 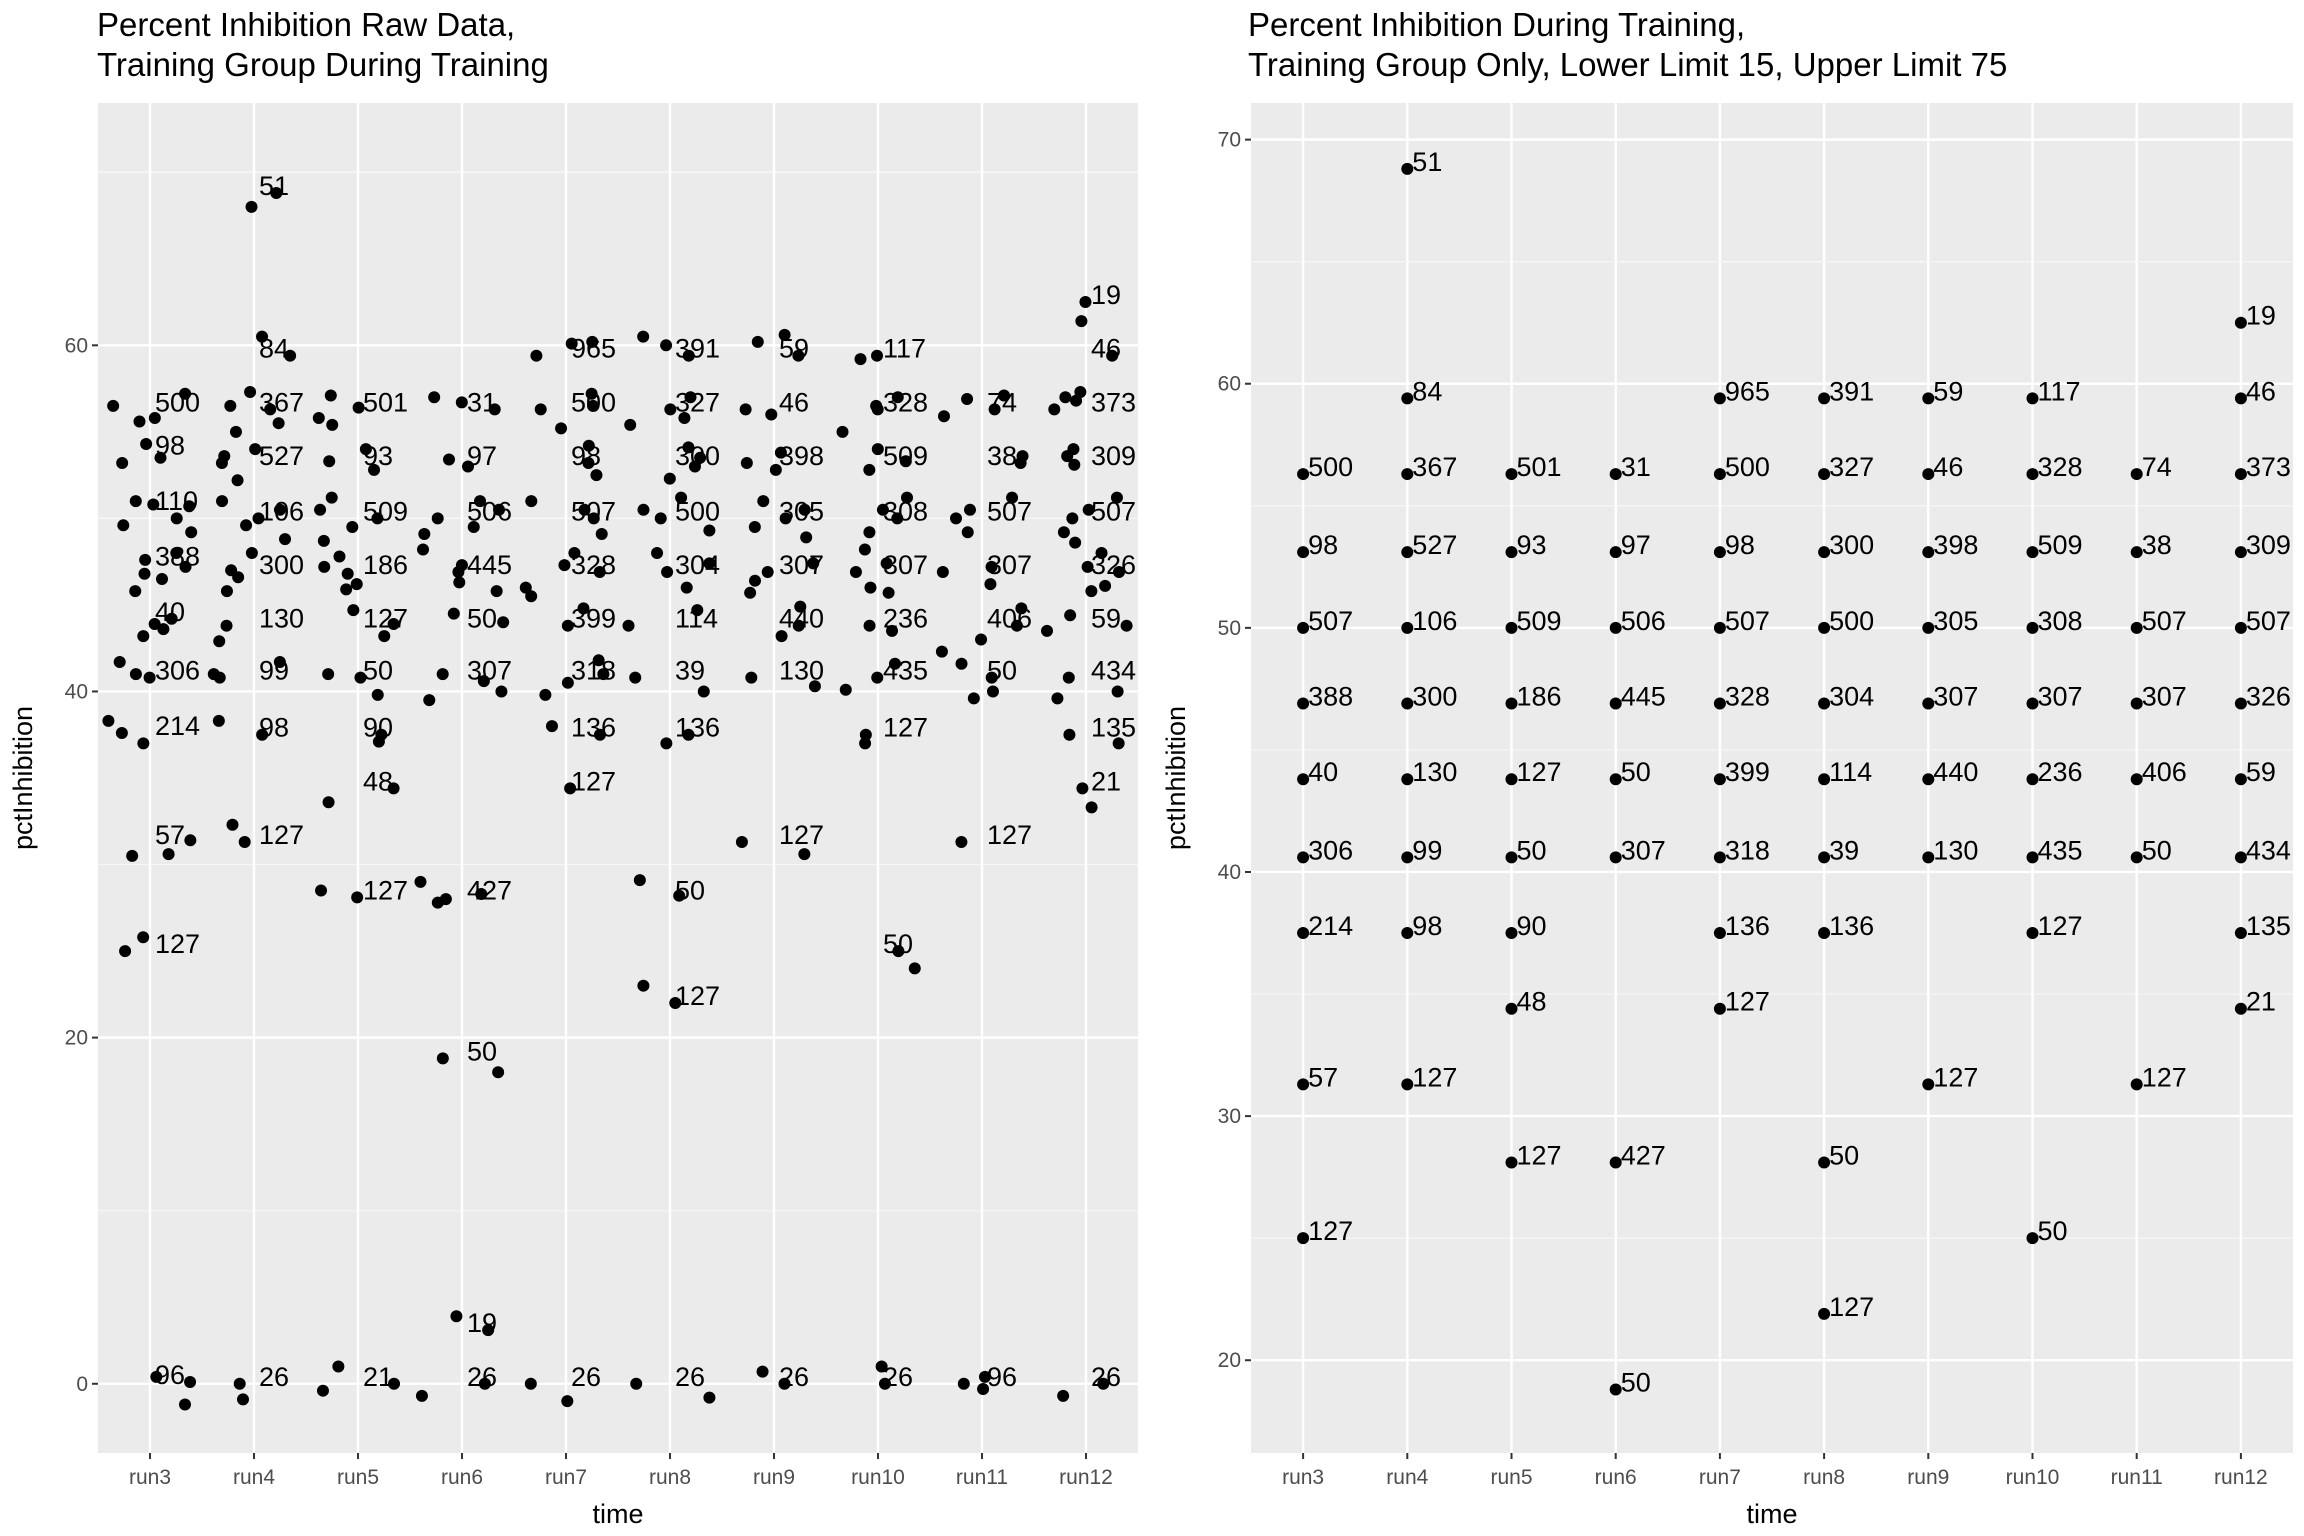 What do you see at coordinates (82, 1384) in the screenshot?
I see `y-tick-label: 0` at bounding box center [82, 1384].